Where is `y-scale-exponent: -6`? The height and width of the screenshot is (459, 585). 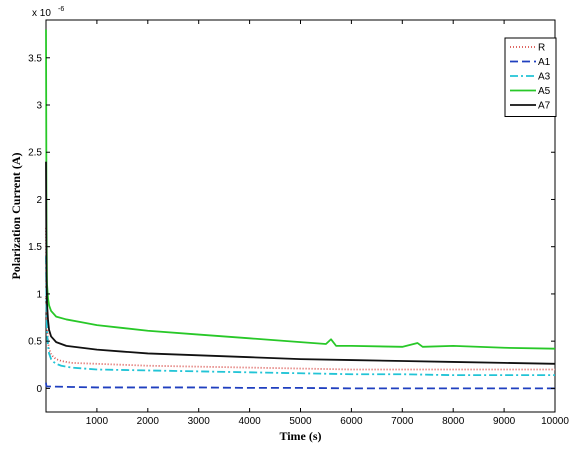 y-scale-exponent: -6 is located at coordinates (61, 9).